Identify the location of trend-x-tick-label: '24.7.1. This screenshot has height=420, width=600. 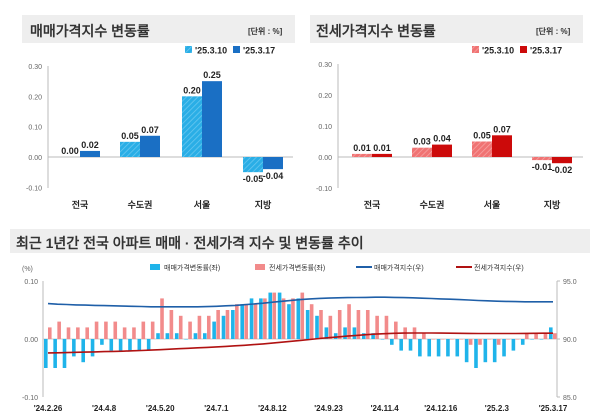
(216, 408).